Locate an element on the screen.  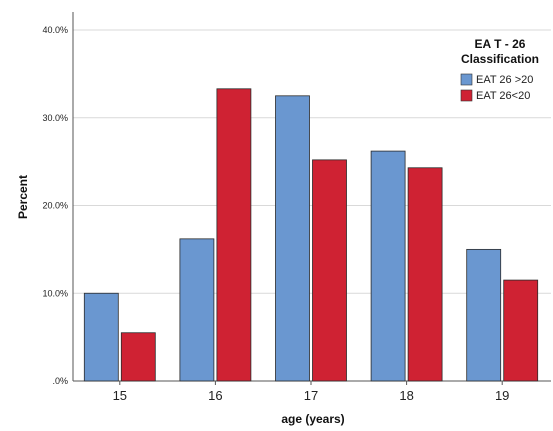
x-tick-label-19: 19 is located at coordinates (502, 395).